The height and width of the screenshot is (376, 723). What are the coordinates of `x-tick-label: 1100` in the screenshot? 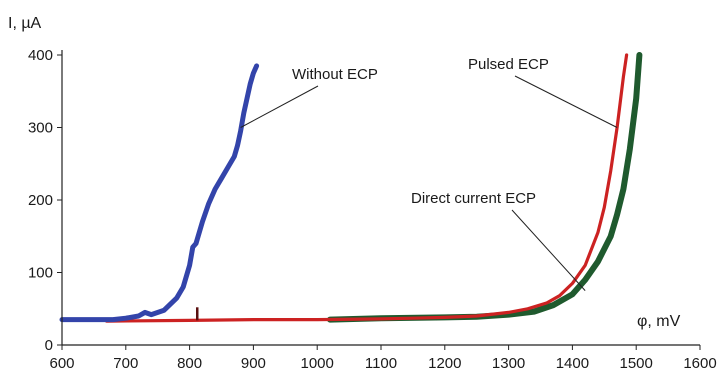 It's located at (381, 363).